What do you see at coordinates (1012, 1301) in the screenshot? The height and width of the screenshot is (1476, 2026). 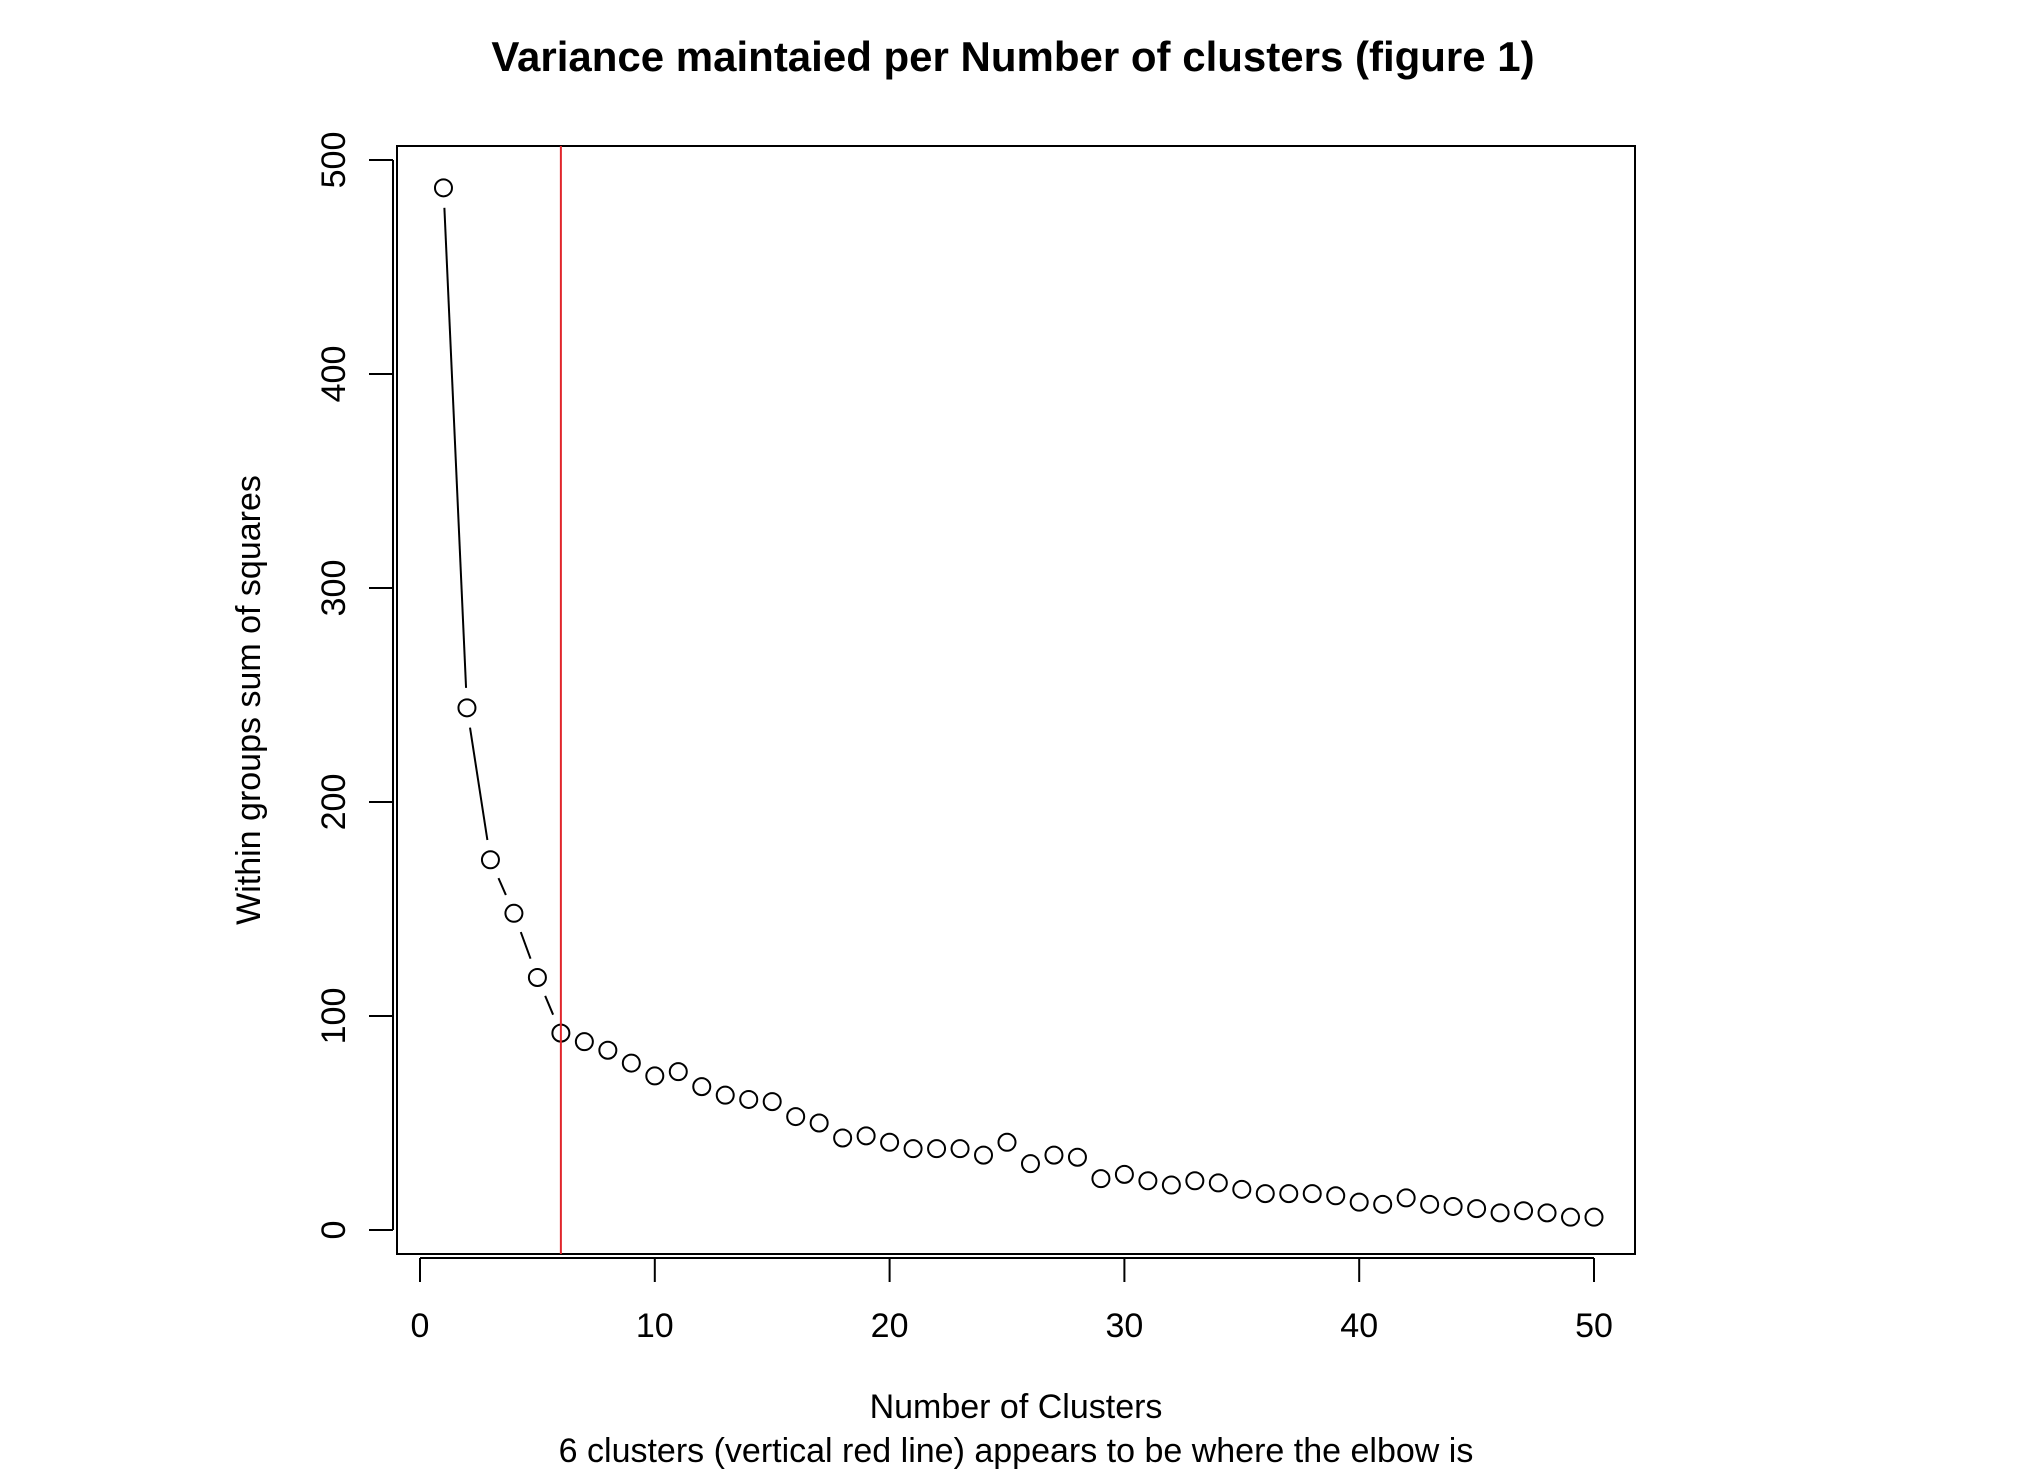 I see `x-axis: 0 10 20 30 40 50` at bounding box center [1012, 1301].